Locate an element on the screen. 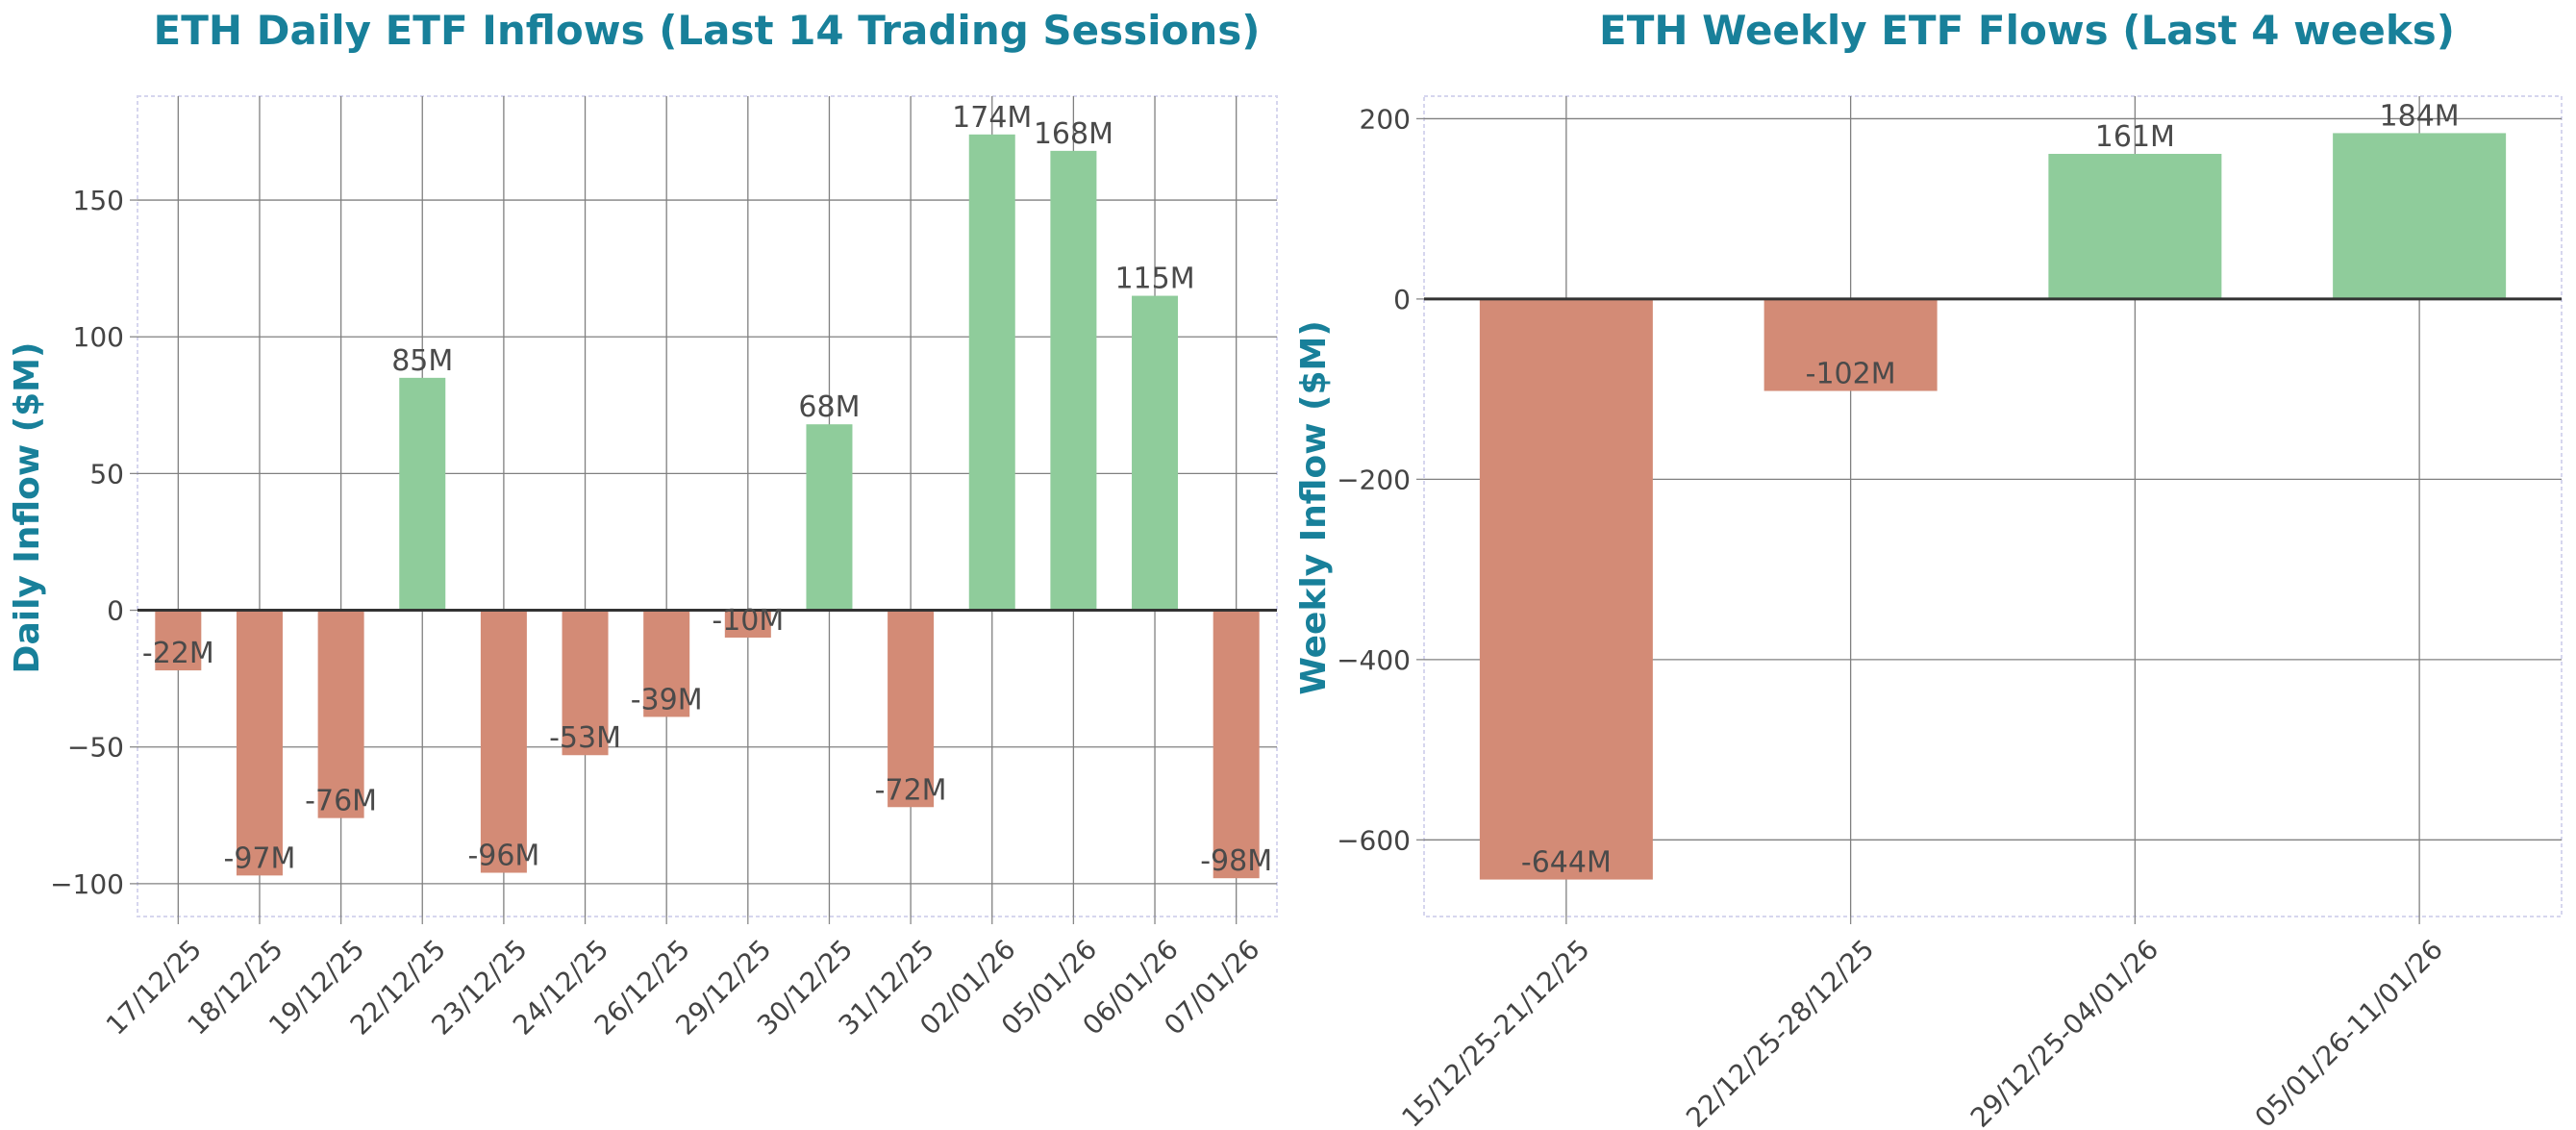 Image resolution: width=2576 pixels, height=1130 pixels. weekly-chart-title: ETH Weekly ETF Flows (Last 4 weeks) is located at coordinates (2027, 30).